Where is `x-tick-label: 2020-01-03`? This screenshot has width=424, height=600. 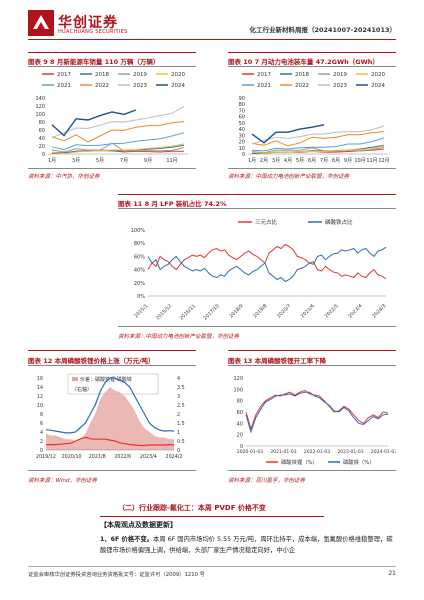
x-tick-label: 2020-01-03 is located at coordinates (250, 452).